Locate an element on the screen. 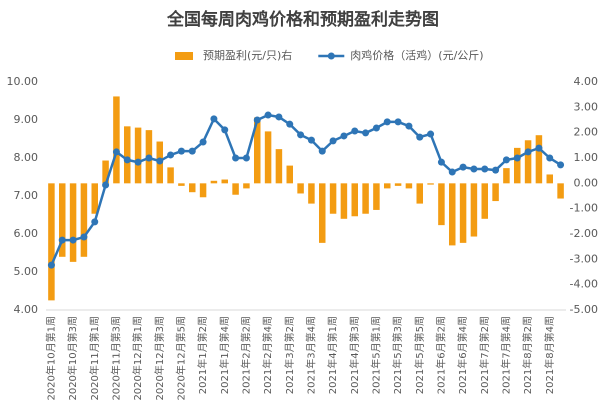  x-tick-label: 2021年3月第4周 is located at coordinates (310, 355).